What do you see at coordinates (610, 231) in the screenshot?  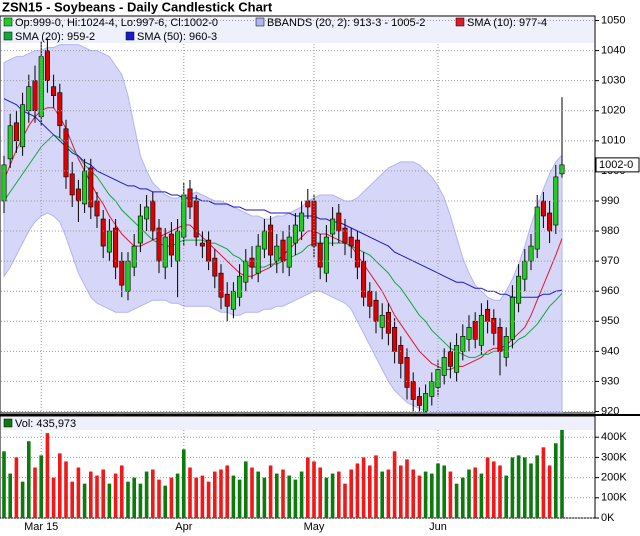 I see `y-tick-label: 980` at bounding box center [610, 231].